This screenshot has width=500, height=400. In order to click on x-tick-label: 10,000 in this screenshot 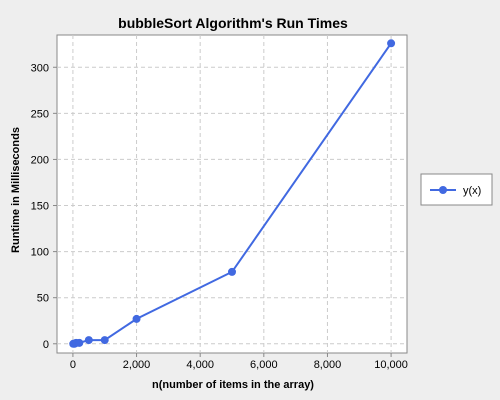, I will do `click(391, 365)`.